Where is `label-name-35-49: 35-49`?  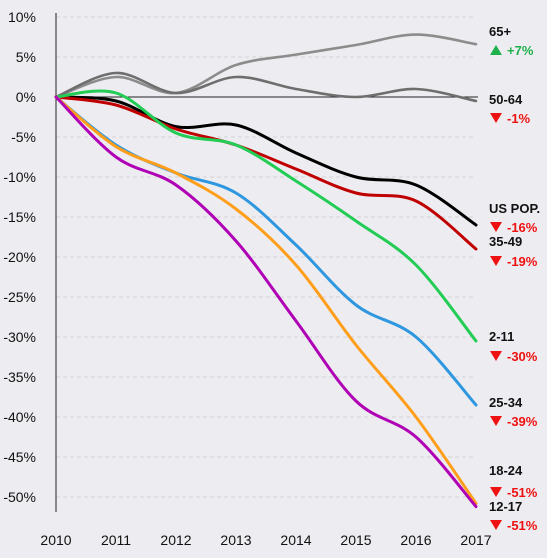
label-name-35-49: 35-49 is located at coordinates (505, 241).